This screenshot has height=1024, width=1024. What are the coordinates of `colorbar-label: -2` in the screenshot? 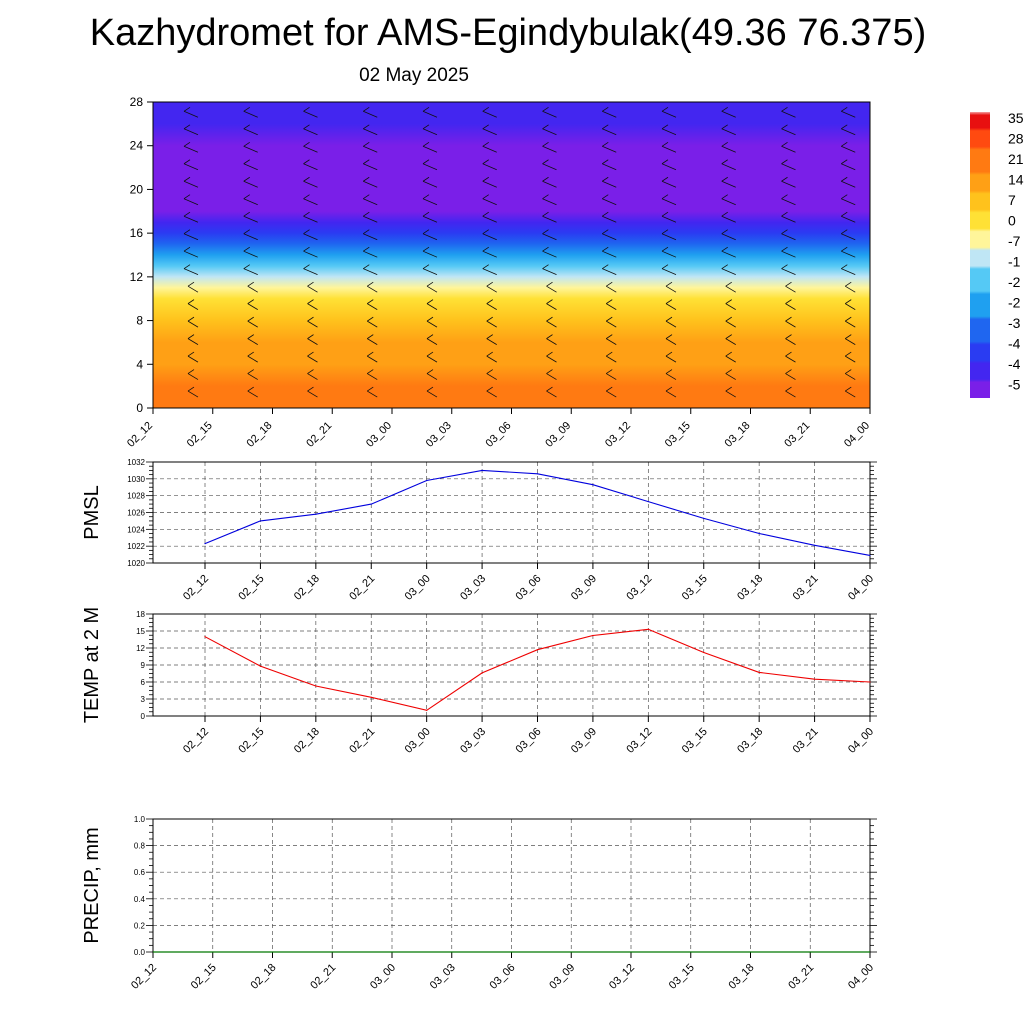 It's located at (1014, 303).